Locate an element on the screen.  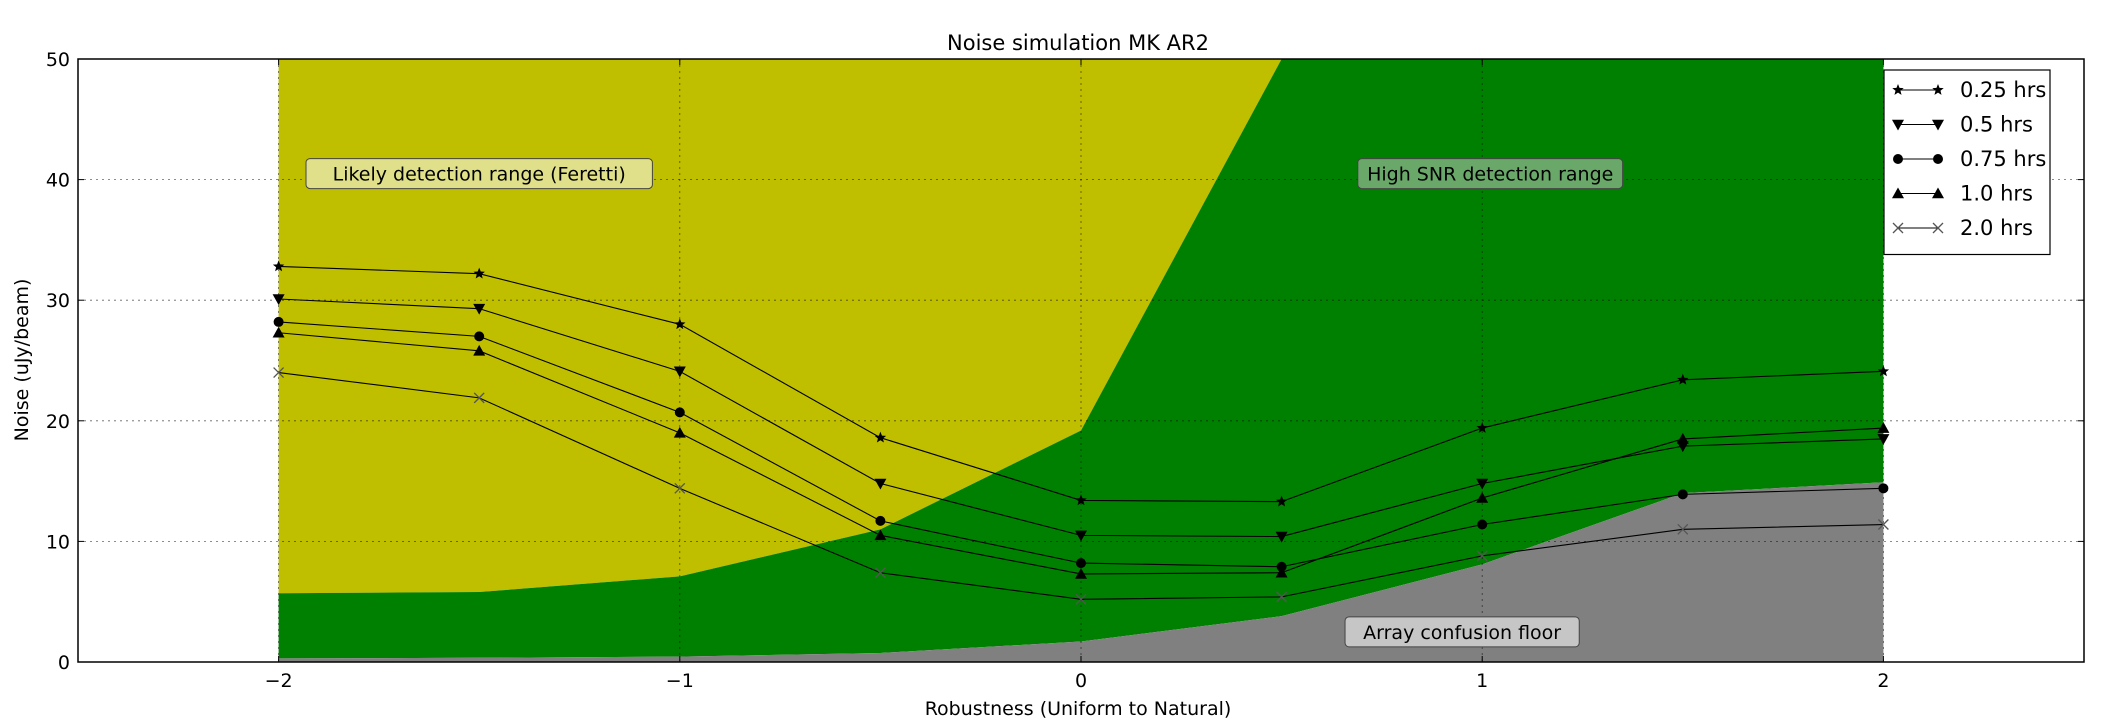
y-tick-label: 0 is located at coordinates (64, 663).